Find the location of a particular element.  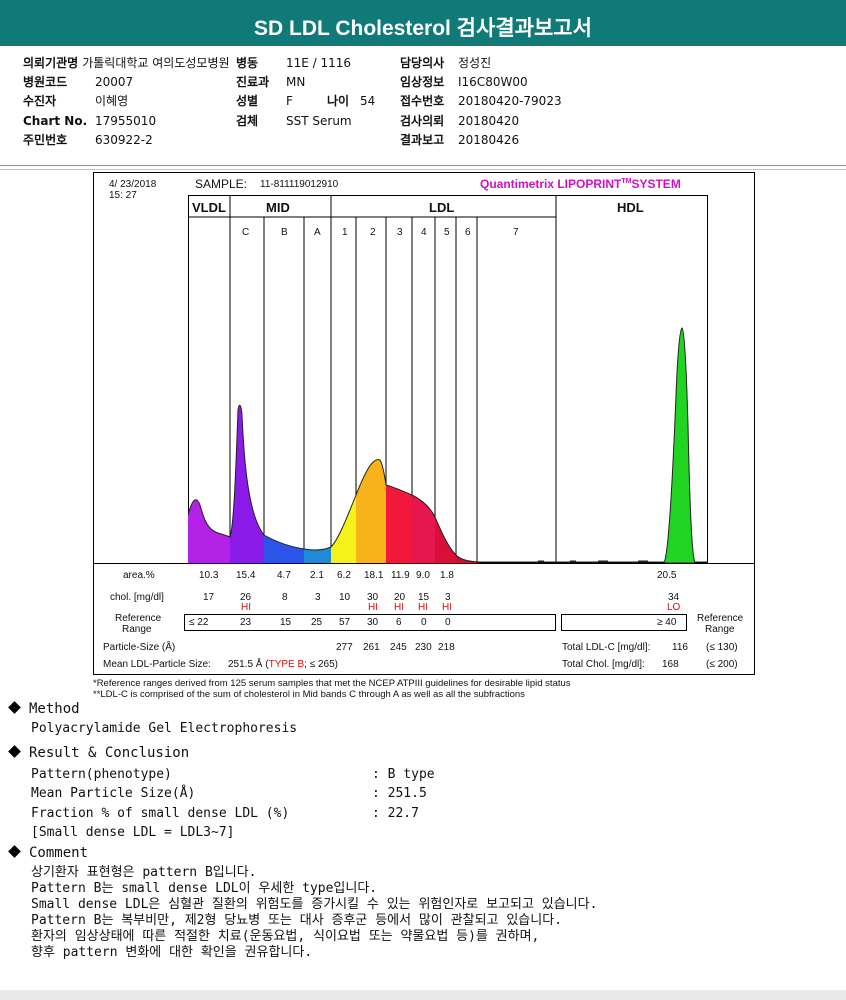

ref-4: 0 is located at coordinates (424, 622).